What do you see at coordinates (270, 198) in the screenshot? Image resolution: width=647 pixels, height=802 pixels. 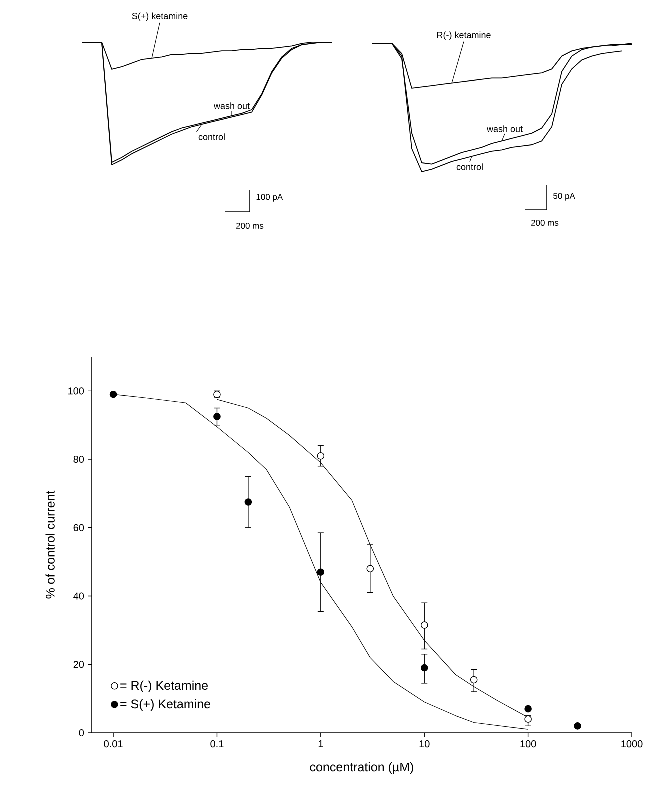 I see `text: 100 pA` at bounding box center [270, 198].